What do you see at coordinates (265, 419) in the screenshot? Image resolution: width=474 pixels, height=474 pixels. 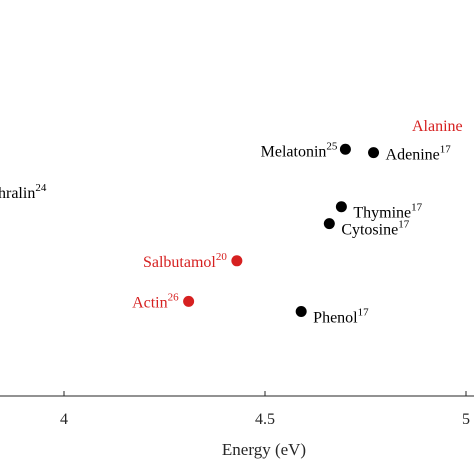 I see `x-tick-label: 4.5` at bounding box center [265, 419].